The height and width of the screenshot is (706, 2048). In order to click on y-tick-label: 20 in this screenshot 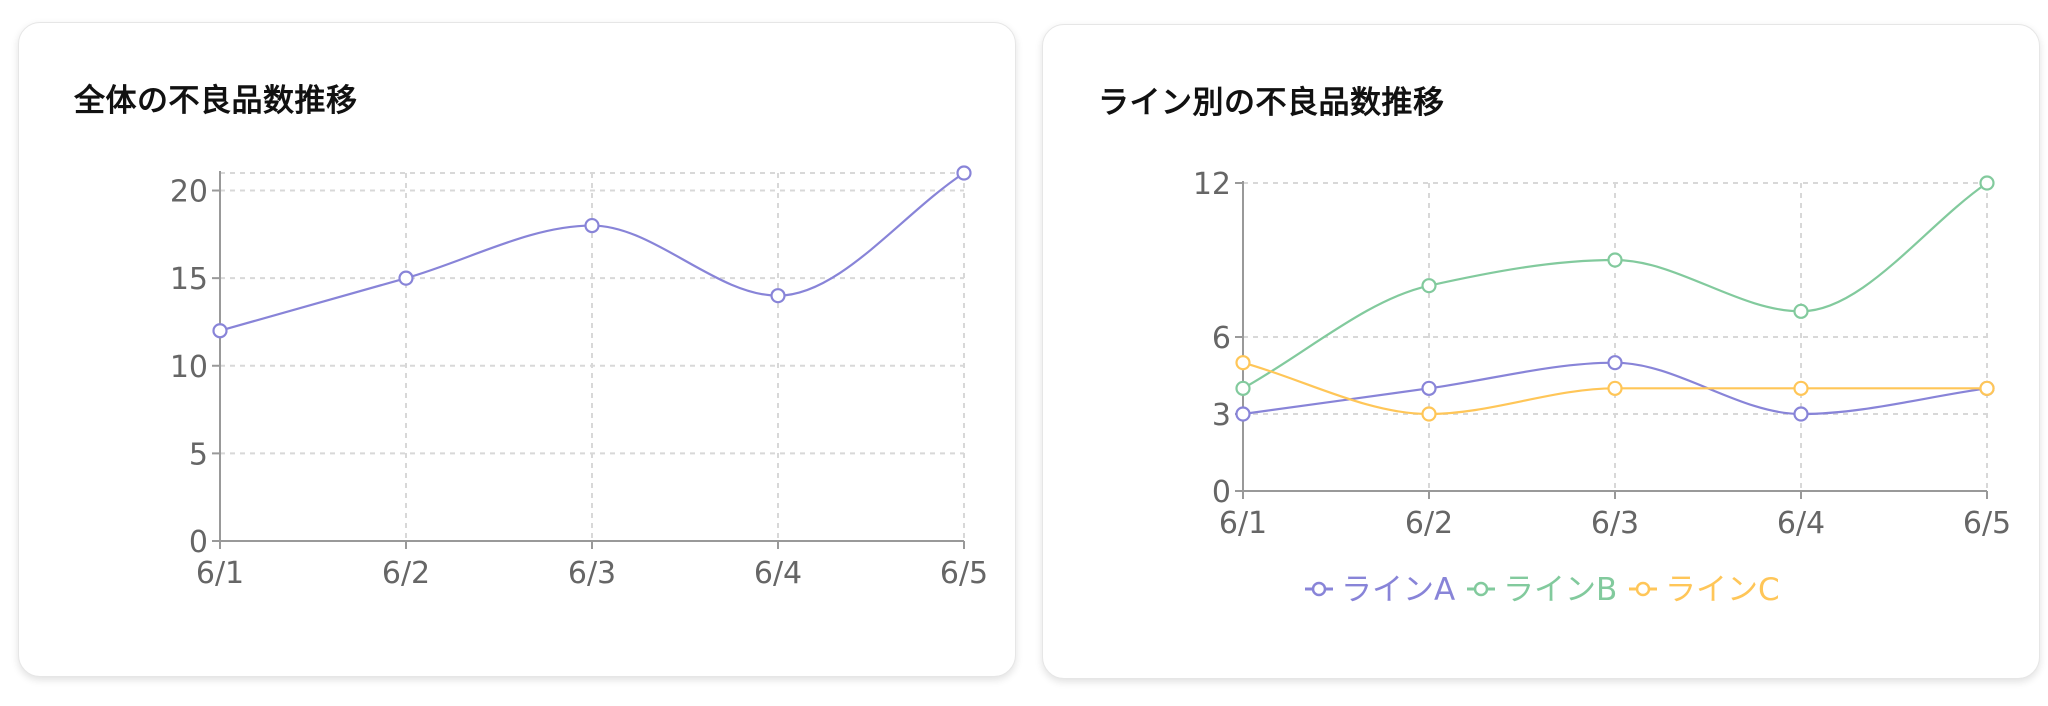, I will do `click(189, 192)`.